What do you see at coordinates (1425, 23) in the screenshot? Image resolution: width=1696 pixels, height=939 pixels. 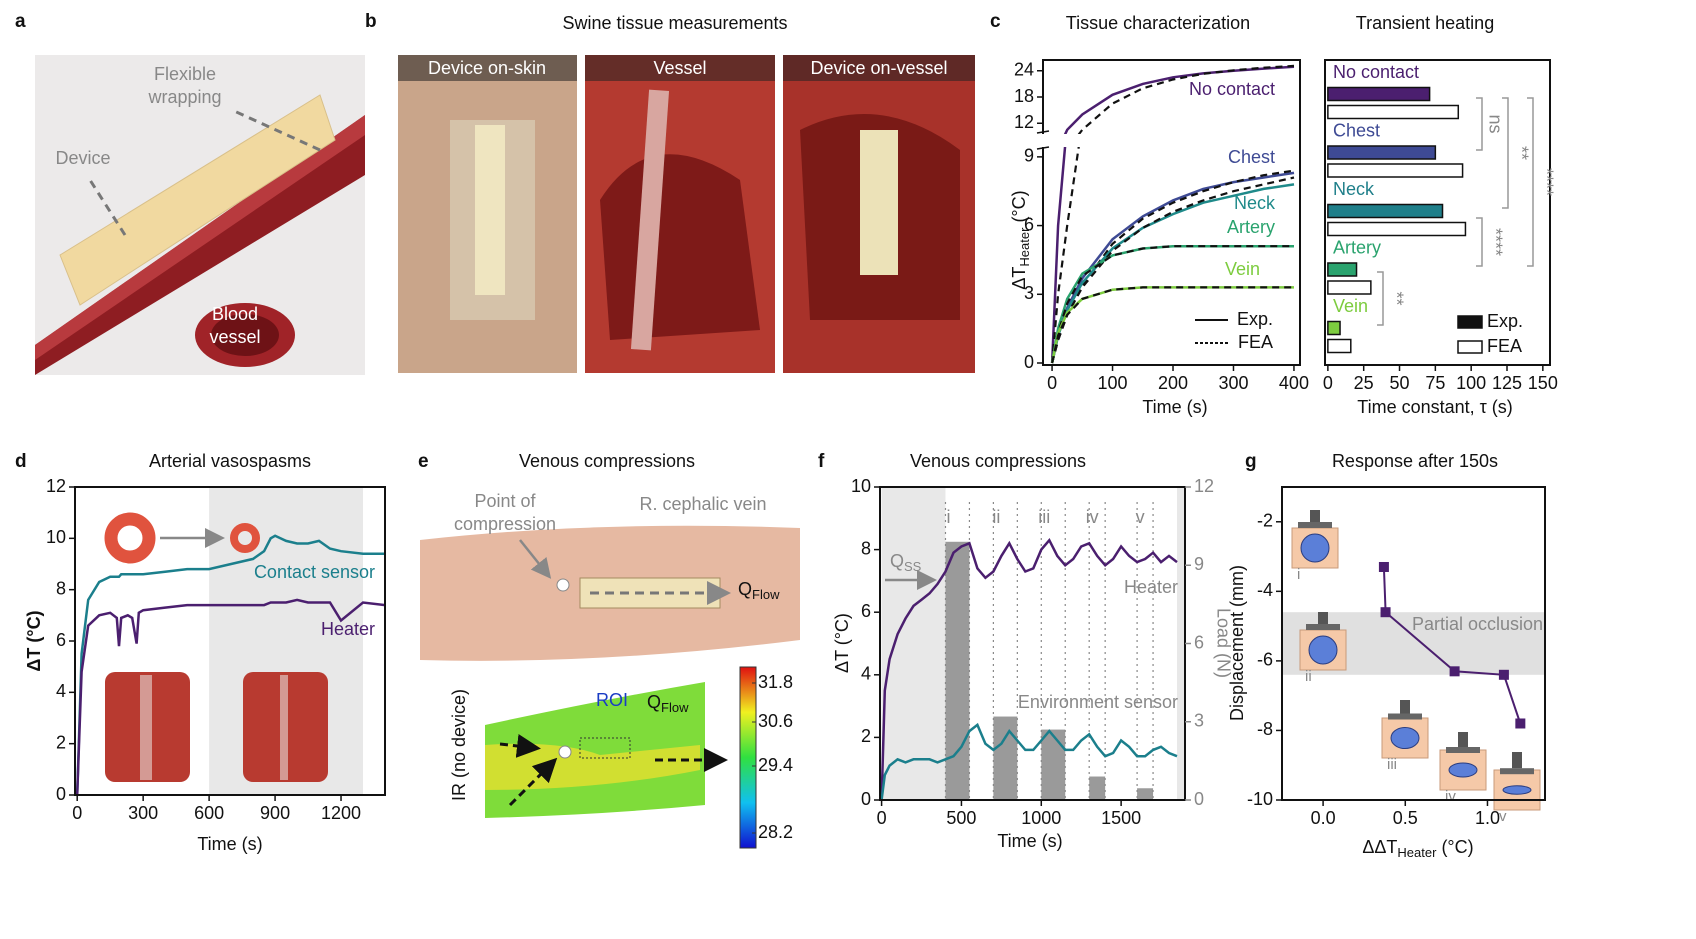 I see `chart-title: Transient heating` at bounding box center [1425, 23].